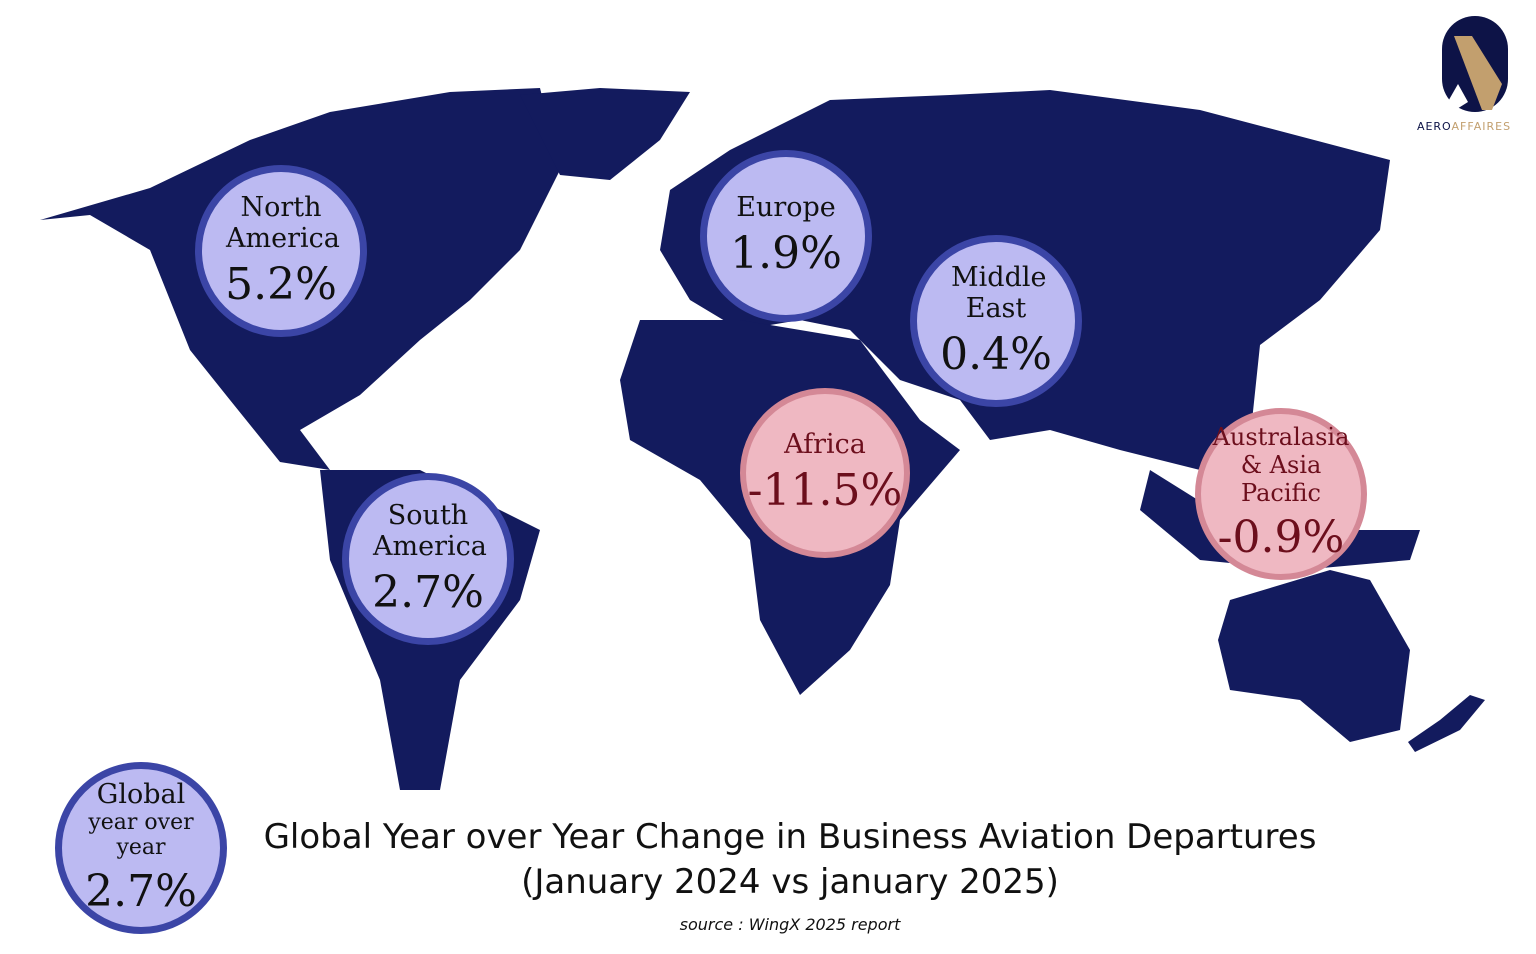 This screenshot has width=1536, height=954. What do you see at coordinates (428, 592) in the screenshot?
I see `region-value: 2.7%` at bounding box center [428, 592].